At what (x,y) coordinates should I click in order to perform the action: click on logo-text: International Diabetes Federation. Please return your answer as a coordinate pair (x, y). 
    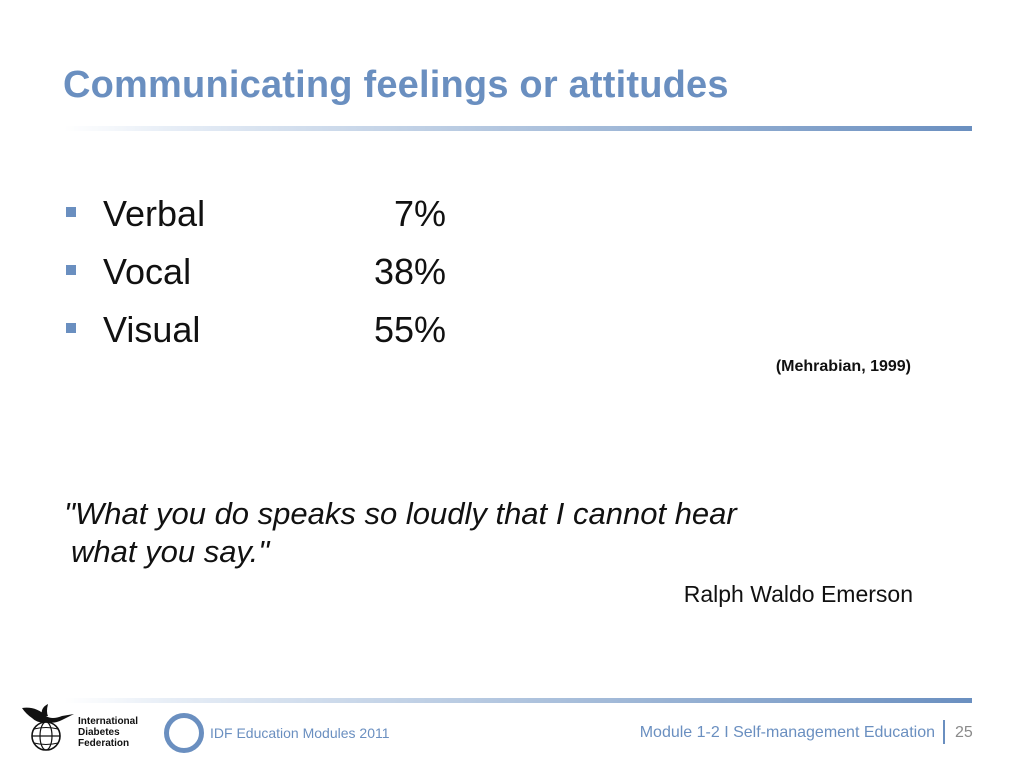
    Looking at the image, I should click on (108, 732).